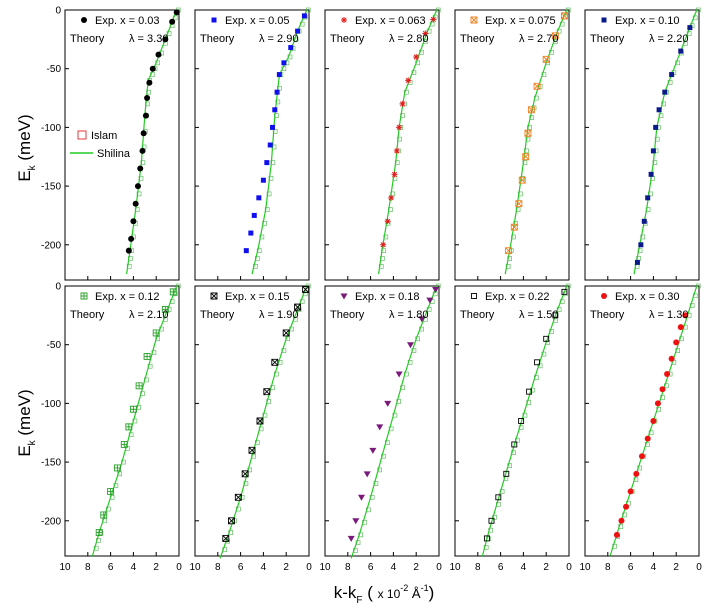  What do you see at coordinates (517, 297) in the screenshot?
I see `exp-label: Exp. x = 0.22` at bounding box center [517, 297].